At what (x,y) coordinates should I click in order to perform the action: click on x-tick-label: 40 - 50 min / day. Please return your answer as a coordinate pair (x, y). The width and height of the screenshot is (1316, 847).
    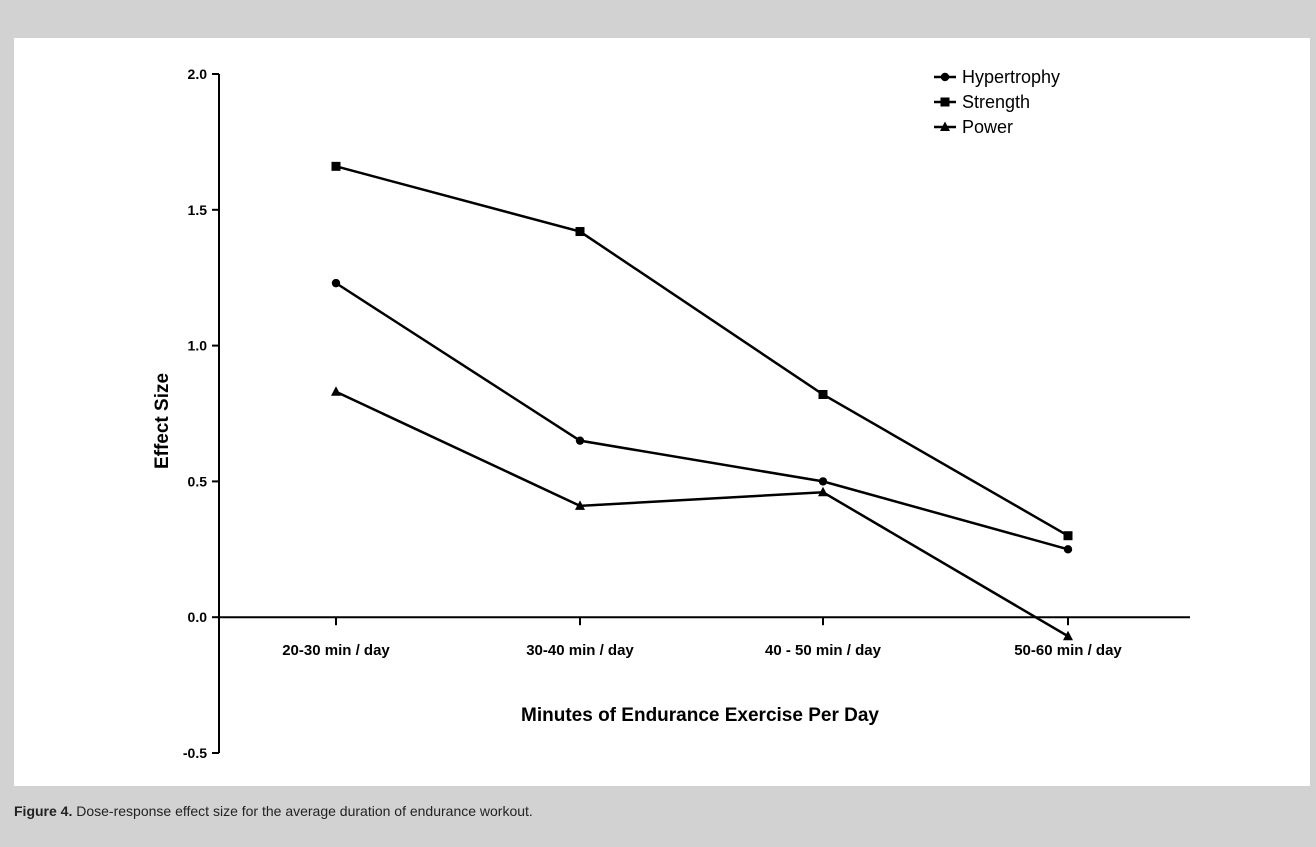
    Looking at the image, I should click on (823, 650).